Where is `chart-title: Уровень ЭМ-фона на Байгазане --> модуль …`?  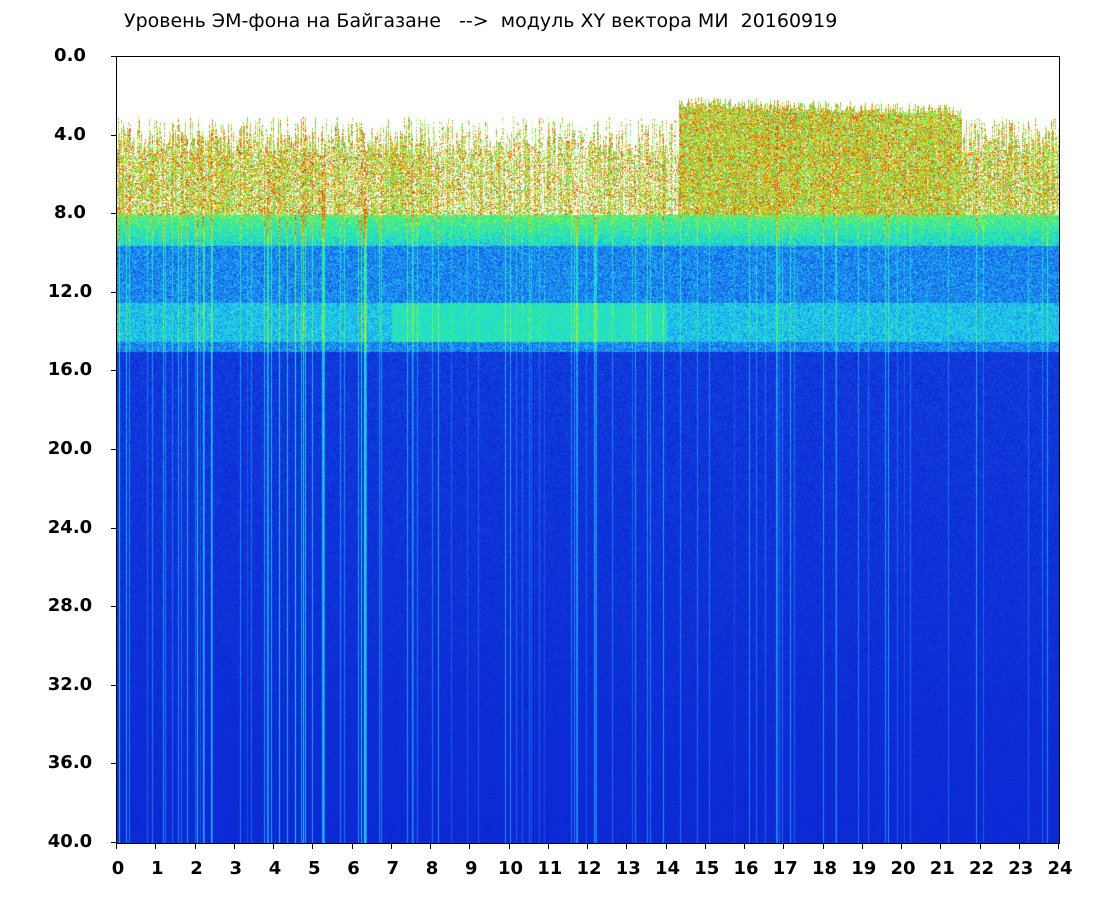
chart-title: Уровень ЭМ-фона на Байгазане --> модуль … is located at coordinates (481, 21).